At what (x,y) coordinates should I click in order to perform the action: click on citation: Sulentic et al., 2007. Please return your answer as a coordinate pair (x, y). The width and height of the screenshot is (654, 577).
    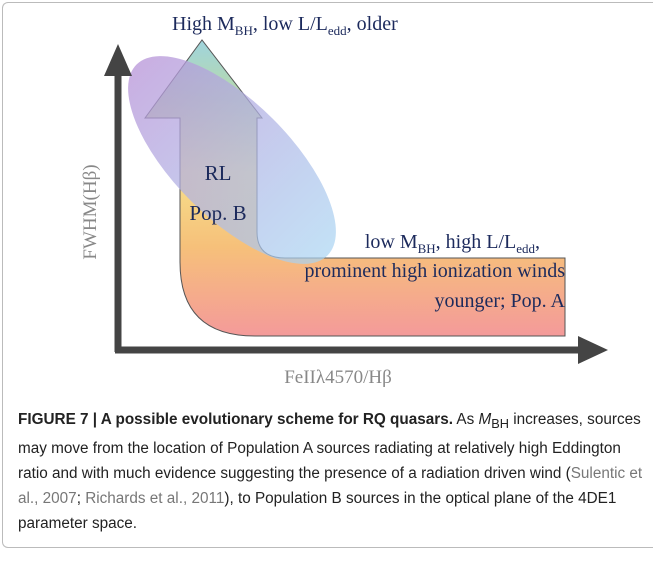
    Looking at the image, I should click on (330, 486).